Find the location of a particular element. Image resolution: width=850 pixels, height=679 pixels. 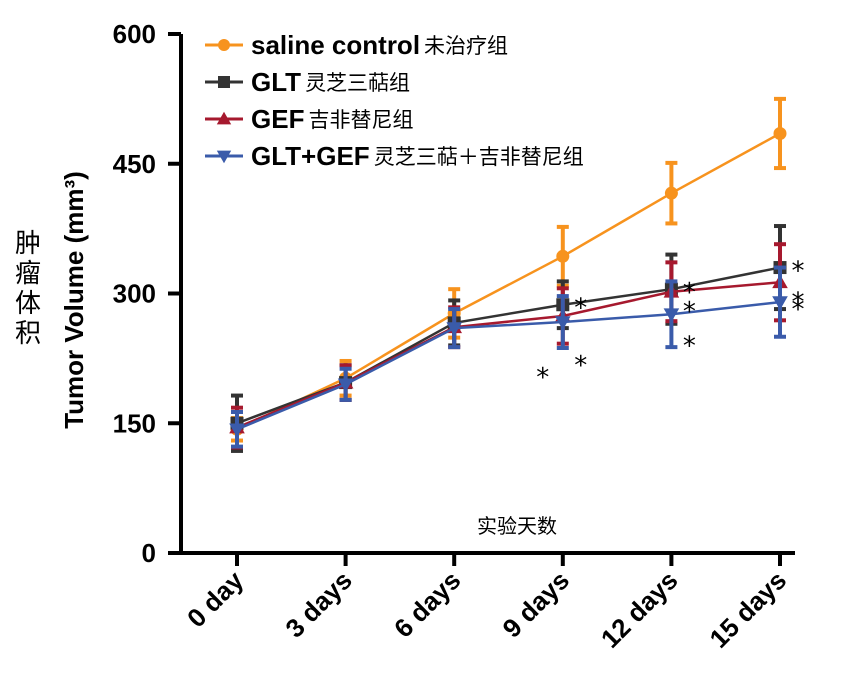

x-tick-label: 0 day is located at coordinates (215, 599).